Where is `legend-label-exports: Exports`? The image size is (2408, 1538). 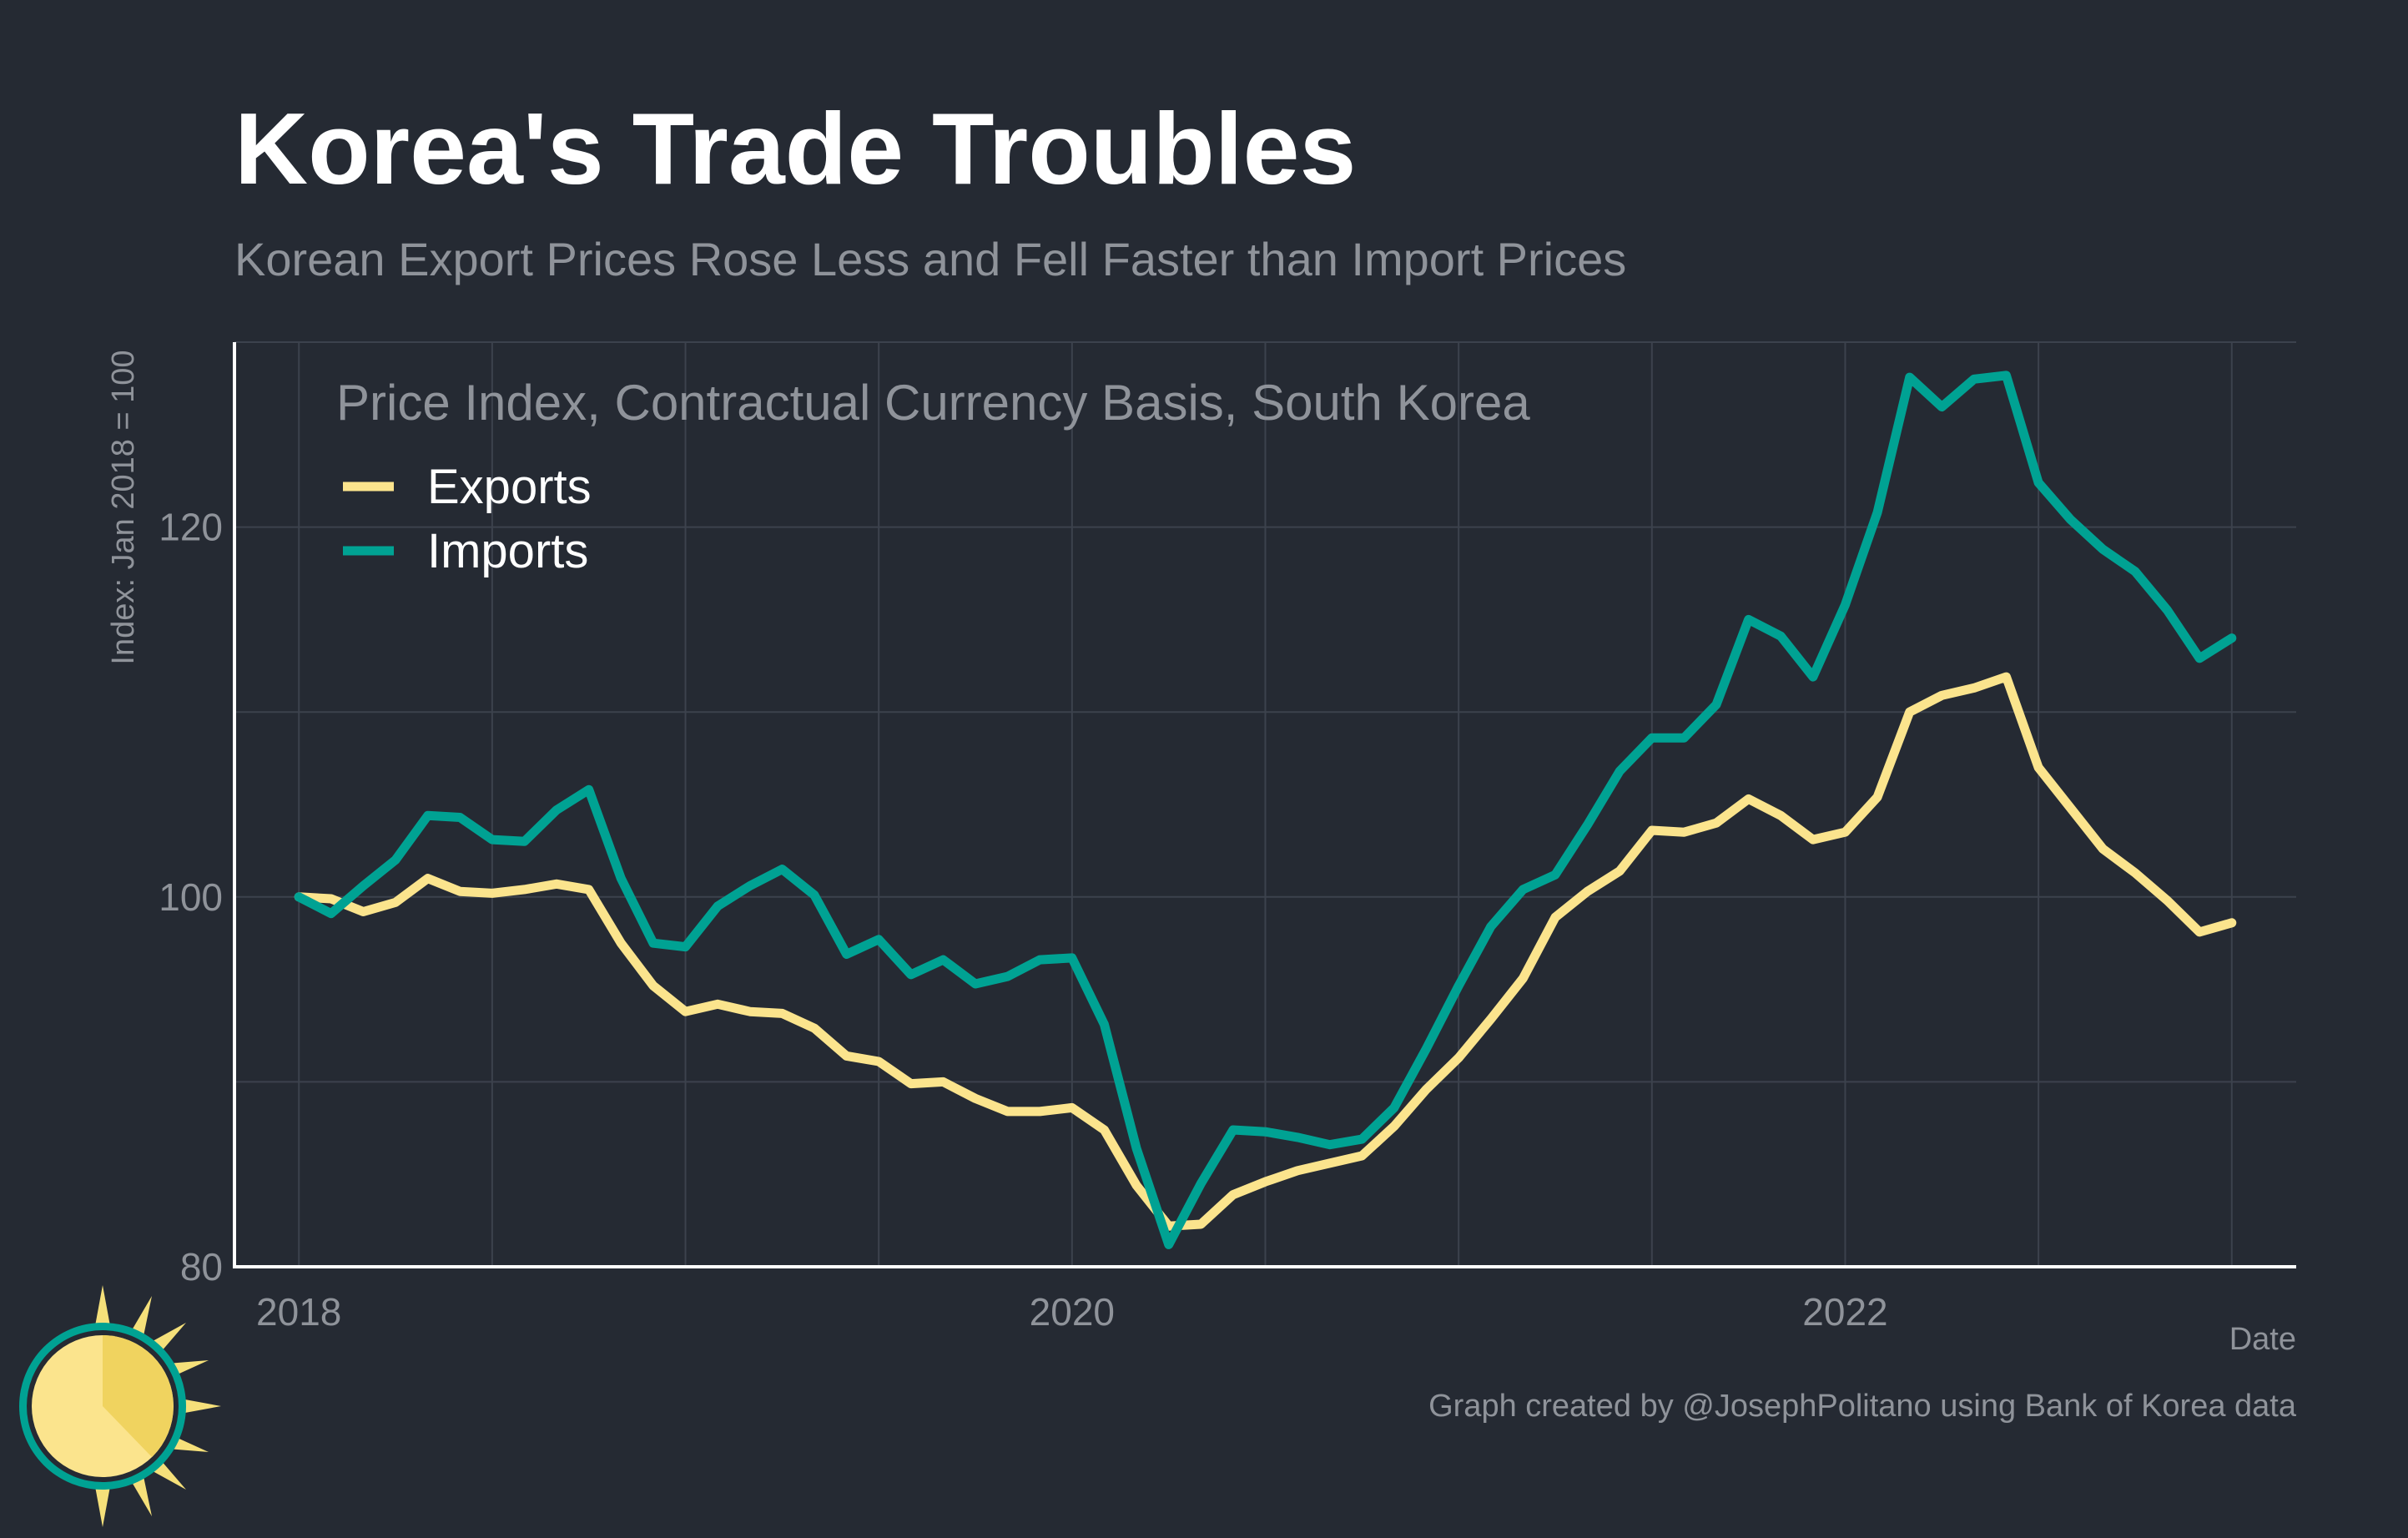
legend-label-exports: Exports is located at coordinates (509, 487).